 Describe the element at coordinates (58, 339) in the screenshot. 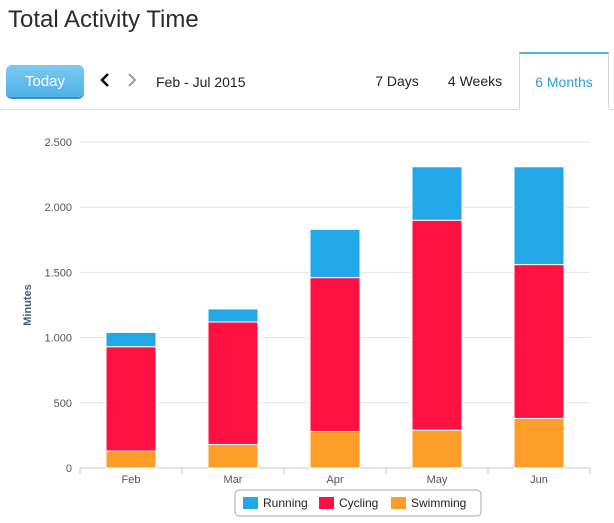

I see `y-tick-label: 1.000` at that location.